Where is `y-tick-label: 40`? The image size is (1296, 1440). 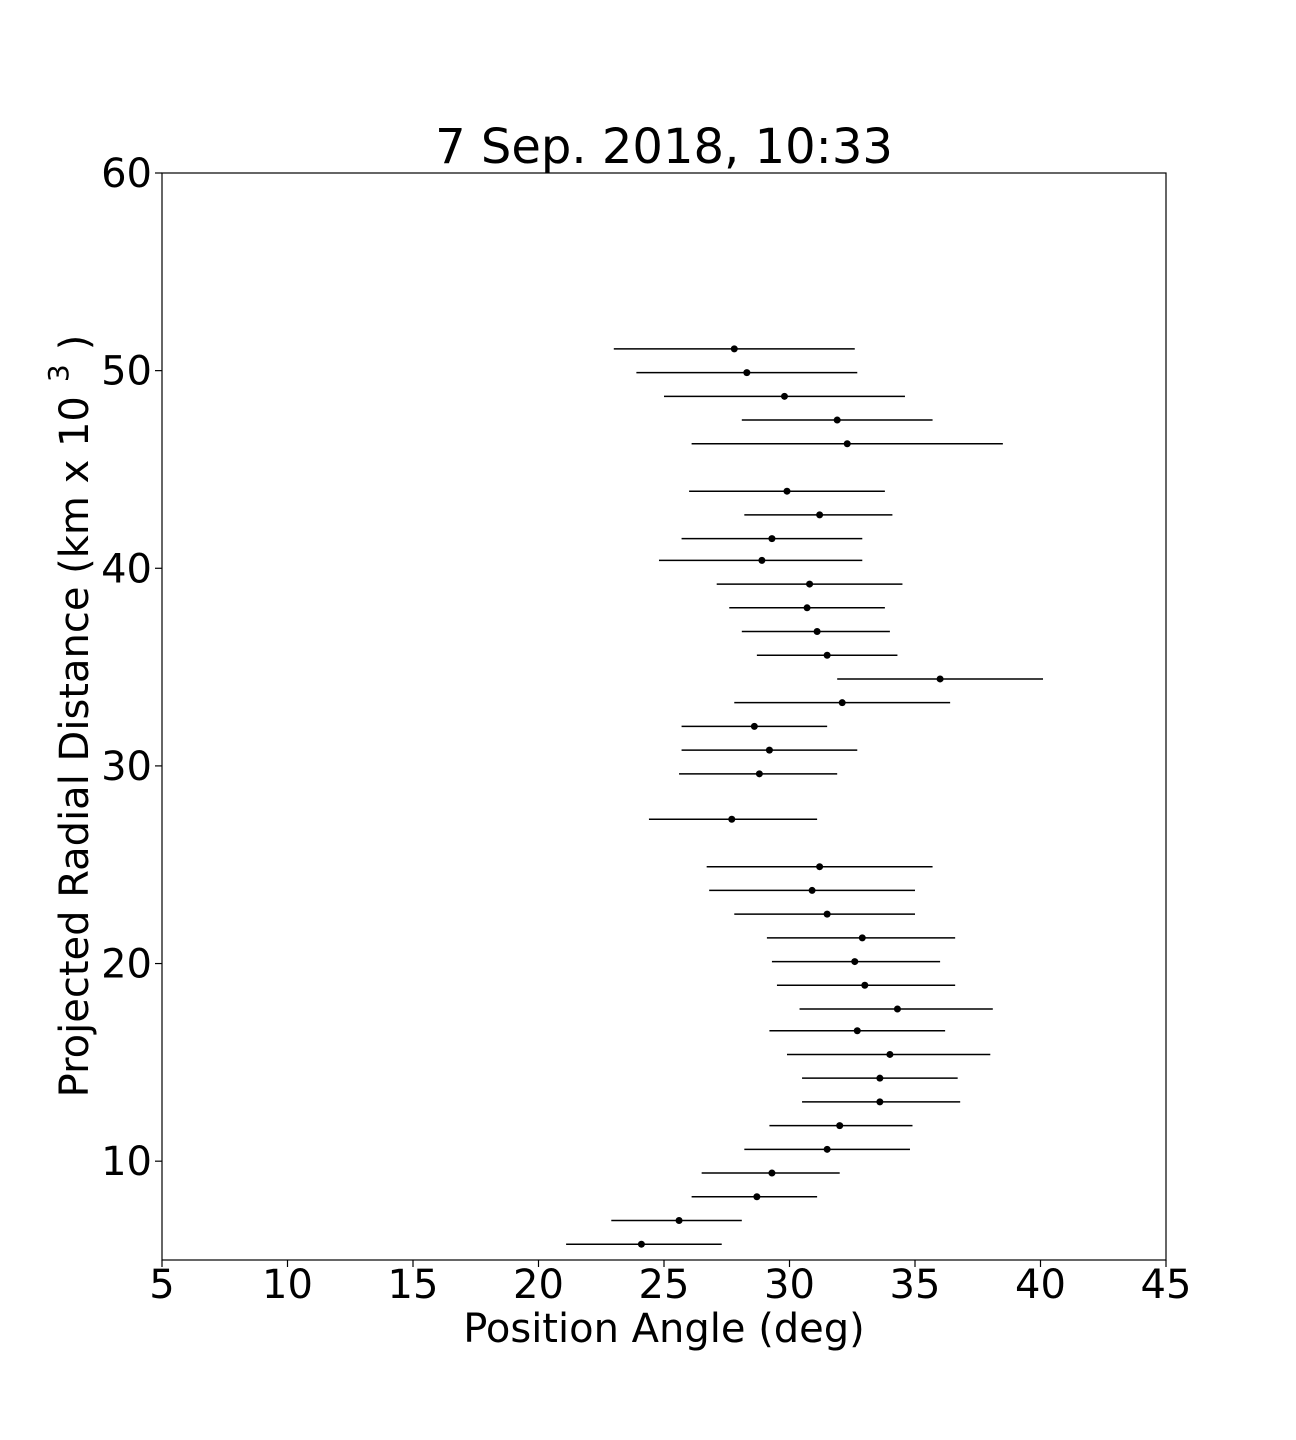
y-tick-label: 40 is located at coordinates (126, 569).